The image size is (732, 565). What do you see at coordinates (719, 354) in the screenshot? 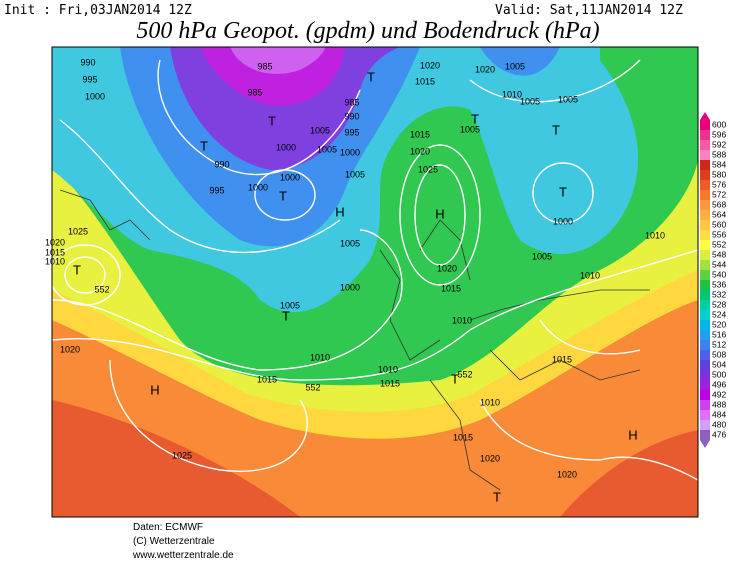
I see `colorbar-label: 508` at bounding box center [719, 354].